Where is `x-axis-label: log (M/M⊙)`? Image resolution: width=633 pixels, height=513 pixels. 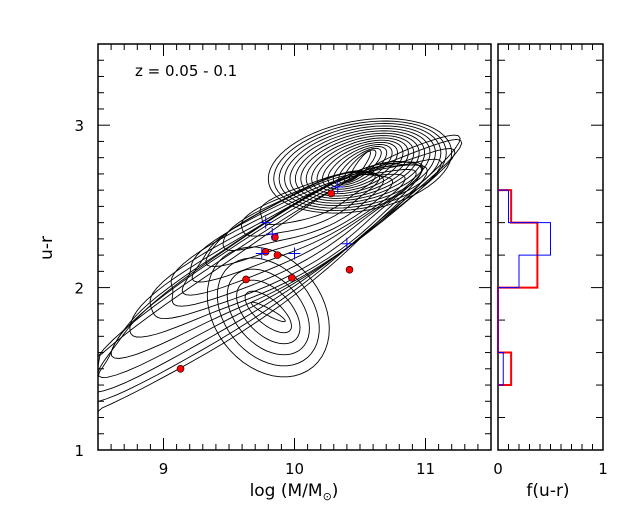
x-axis-label: log (M/M⊙) is located at coordinates (294, 492).